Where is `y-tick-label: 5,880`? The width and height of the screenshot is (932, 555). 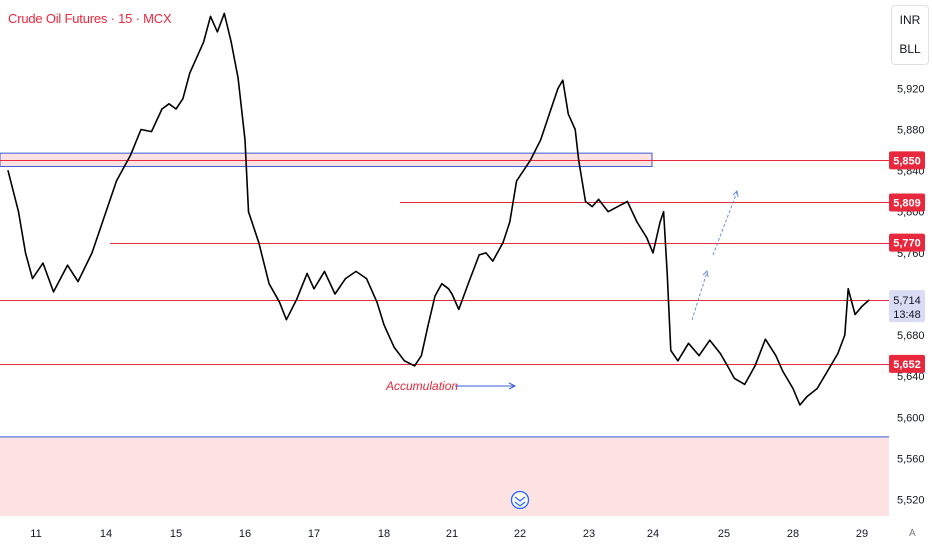 y-tick-label: 5,880 is located at coordinates (911, 131).